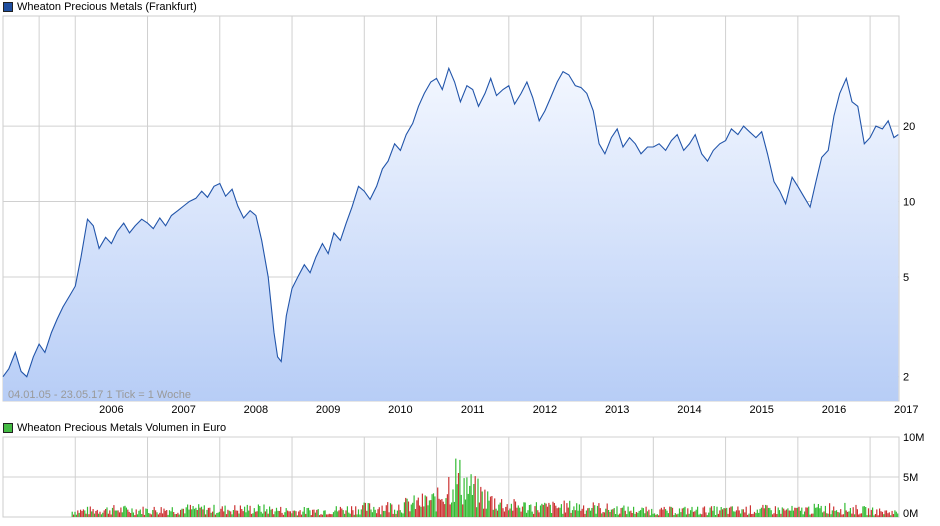 The width and height of the screenshot is (940, 526). What do you see at coordinates (485, 487) in the screenshot?
I see `volume-bars` at bounding box center [485, 487].